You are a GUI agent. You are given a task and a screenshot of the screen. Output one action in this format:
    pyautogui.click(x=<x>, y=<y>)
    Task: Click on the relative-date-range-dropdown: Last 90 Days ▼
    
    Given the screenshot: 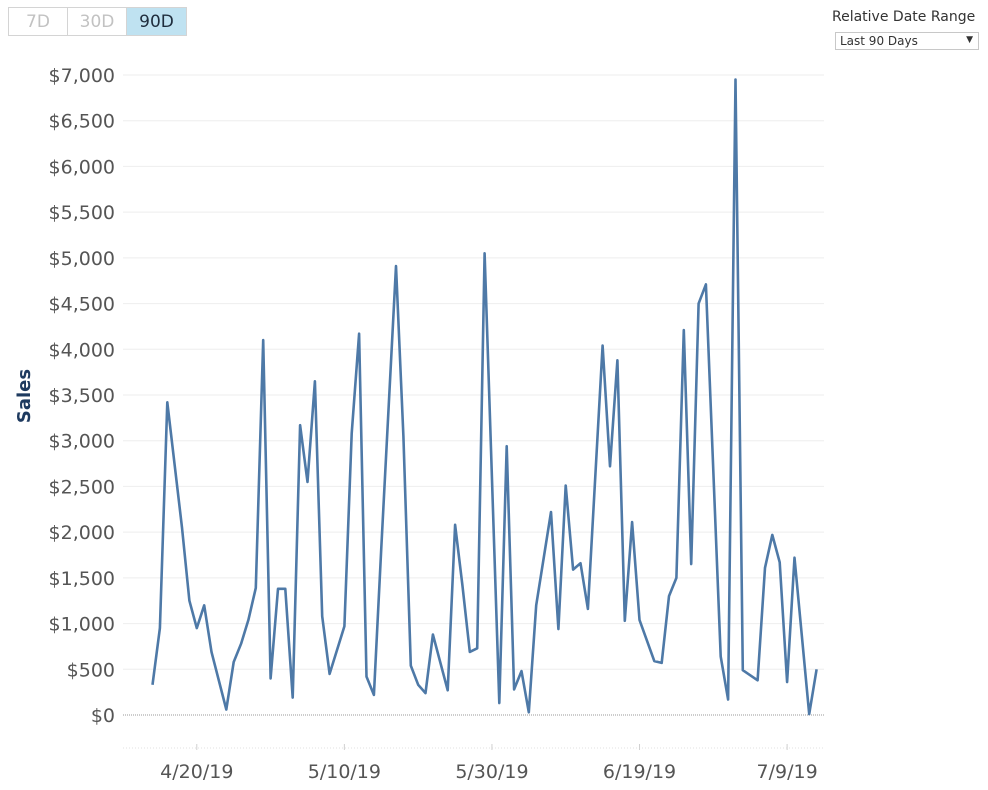 What is the action you would take?
    pyautogui.click(x=907, y=41)
    